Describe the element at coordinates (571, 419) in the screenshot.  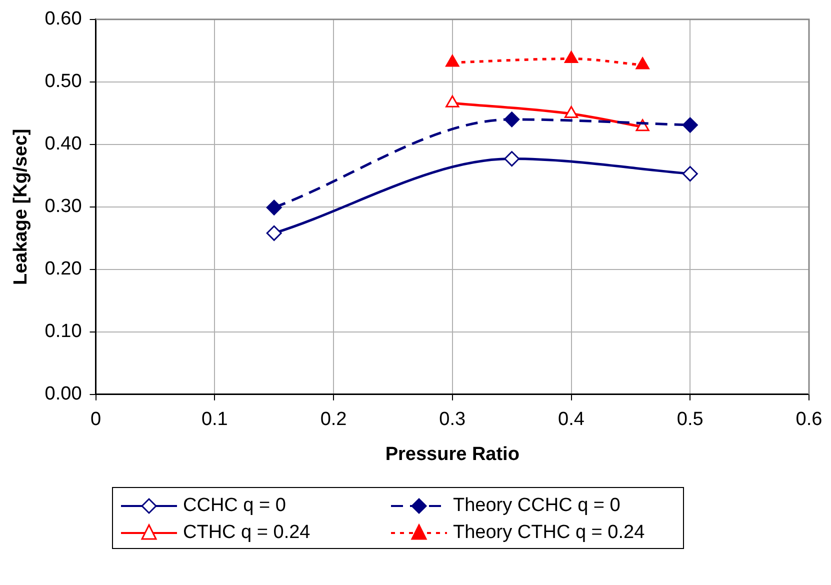
I see `x-tick-label: 0.4` at that location.